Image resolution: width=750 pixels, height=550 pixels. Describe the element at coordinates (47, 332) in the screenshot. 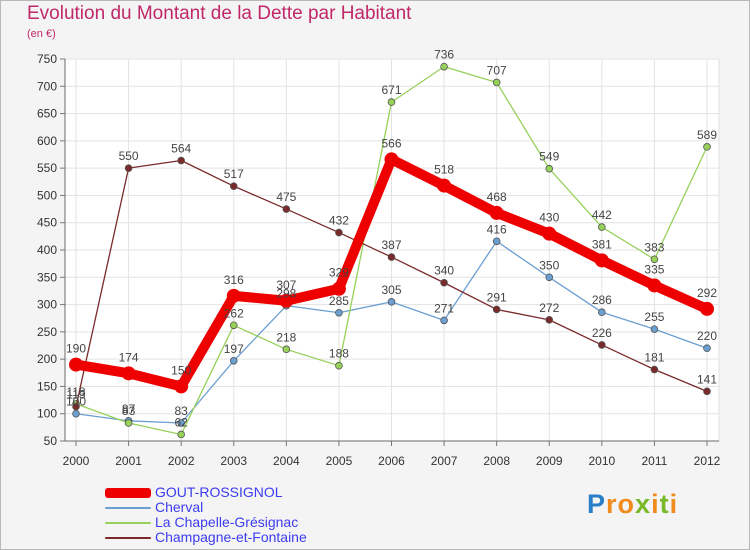

I see `y-tick-label: 250` at that location.